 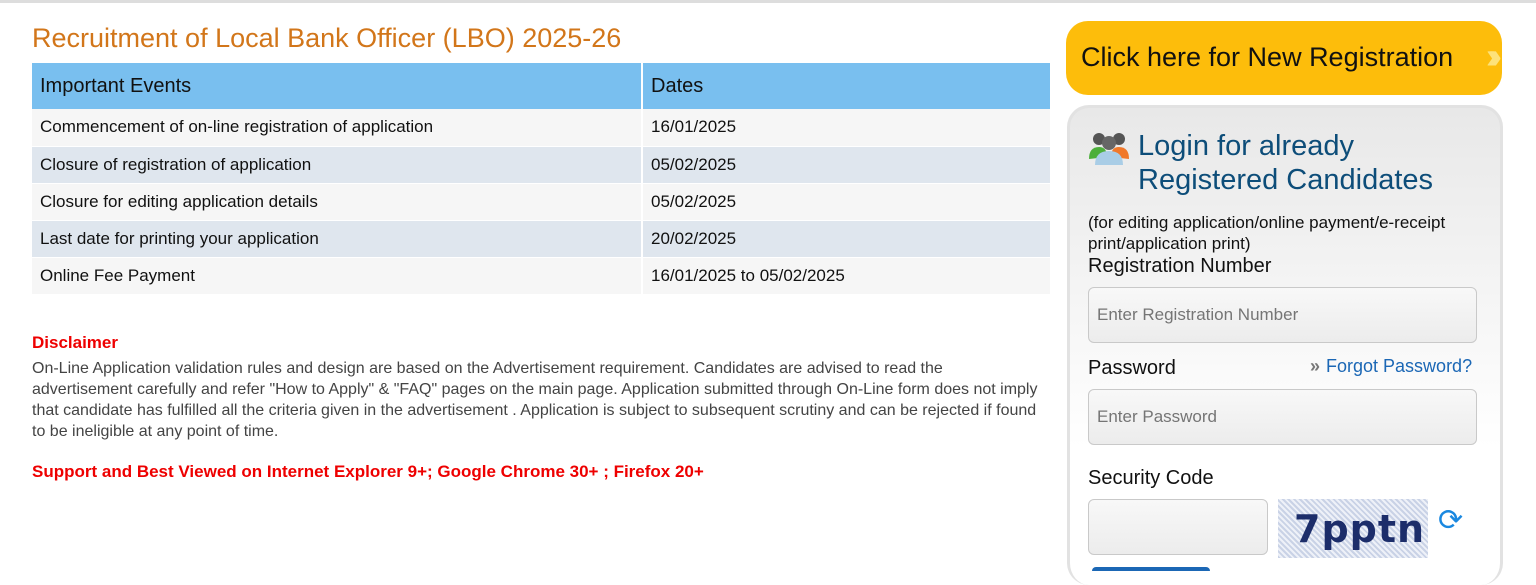 What do you see at coordinates (337, 86) in the screenshot?
I see `column-header-events: Important Events` at bounding box center [337, 86].